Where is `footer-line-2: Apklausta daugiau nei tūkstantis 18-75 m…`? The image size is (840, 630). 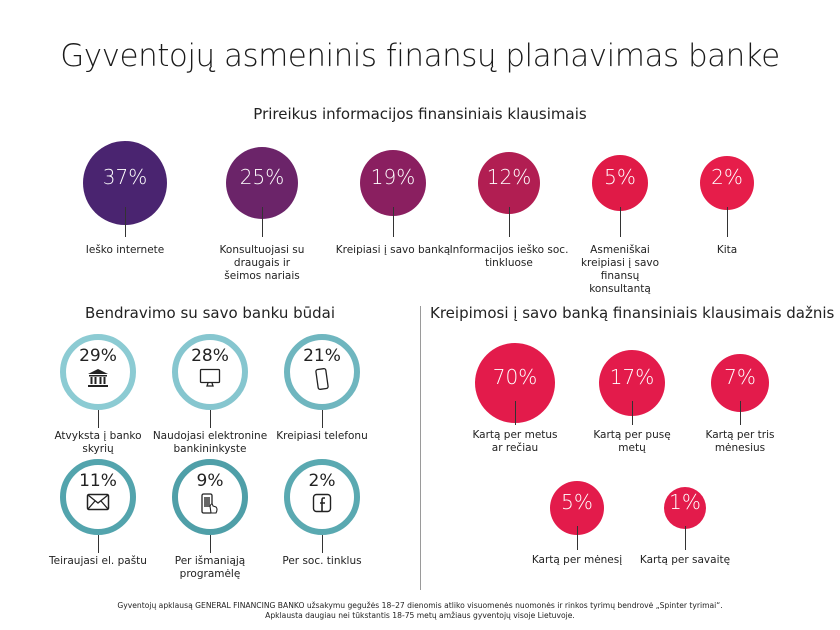
footer-line-2: Apklausta daugiau nei tūkstantis 18-75 m… is located at coordinates (420, 615).